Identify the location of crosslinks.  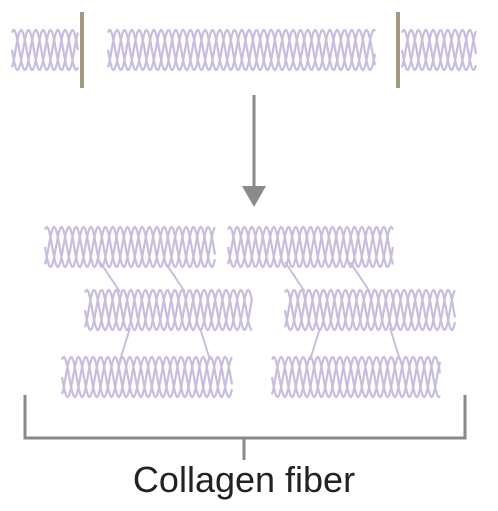
(250, 311).